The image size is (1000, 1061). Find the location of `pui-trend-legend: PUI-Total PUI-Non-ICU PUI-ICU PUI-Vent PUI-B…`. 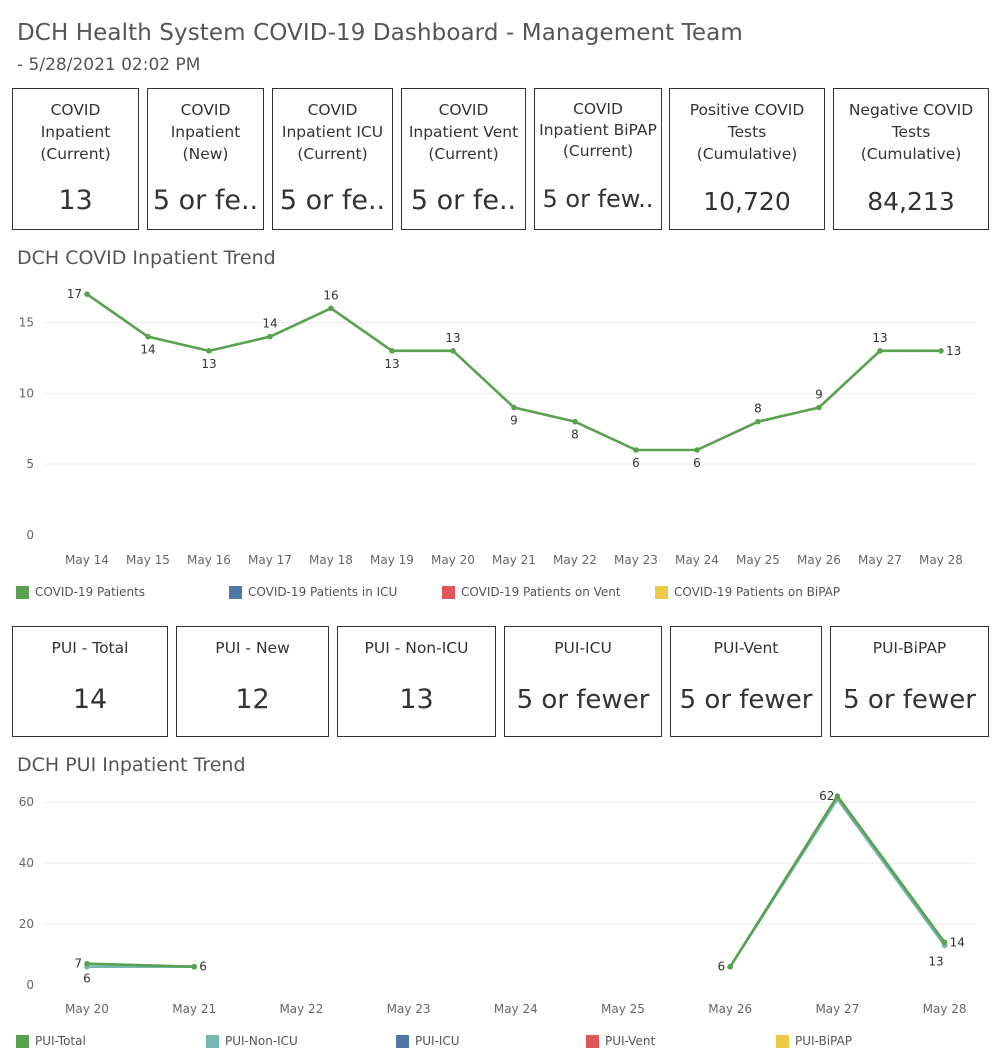

pui-trend-legend: PUI-Total PUI-Non-ICU PUI-ICU PUI-Vent PUI-B… is located at coordinates (500, 1044).